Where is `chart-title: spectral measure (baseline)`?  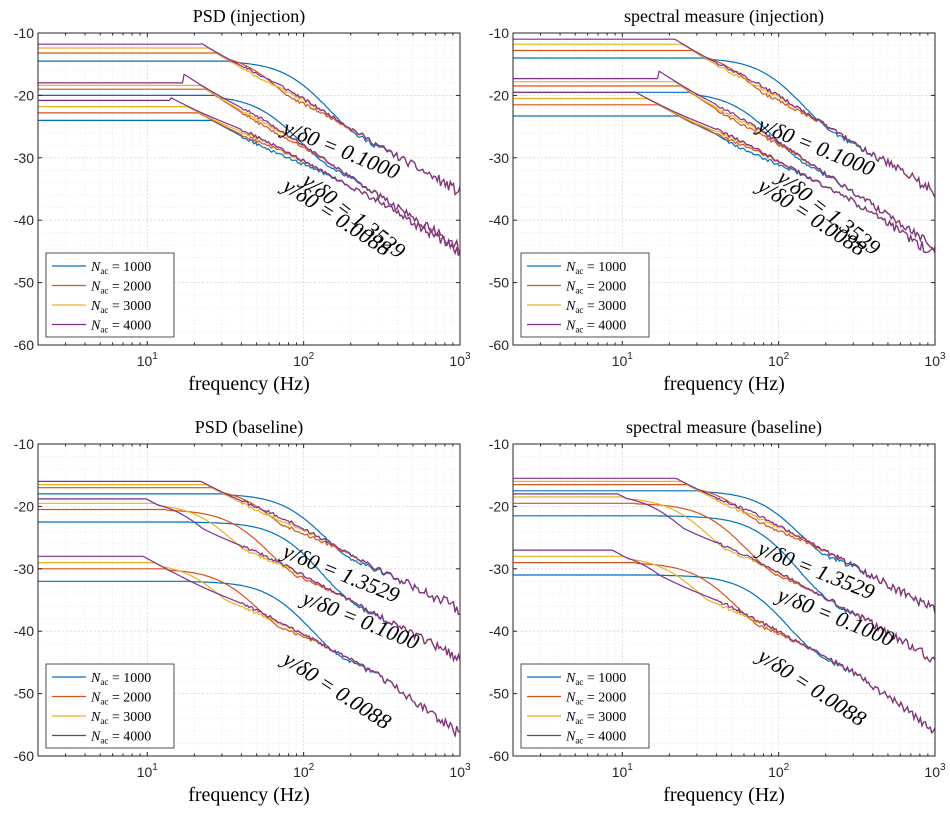
chart-title: spectral measure (baseline) is located at coordinates (724, 427).